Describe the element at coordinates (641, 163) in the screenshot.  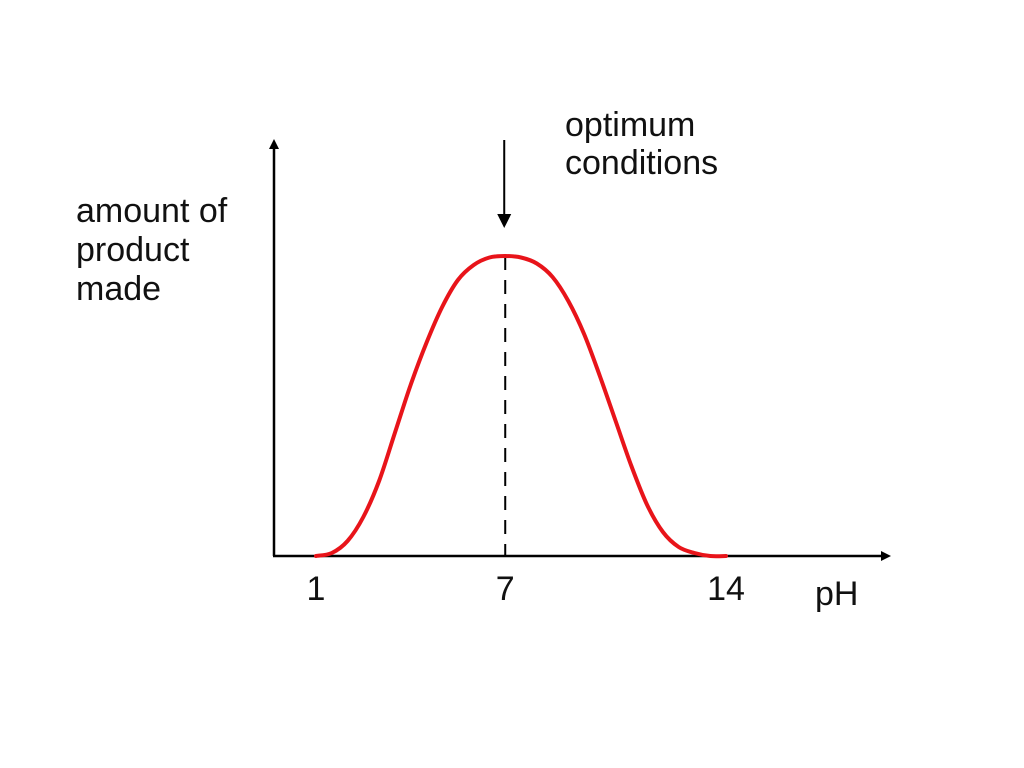
I see `optimum-annotation-line-2: conditions` at that location.